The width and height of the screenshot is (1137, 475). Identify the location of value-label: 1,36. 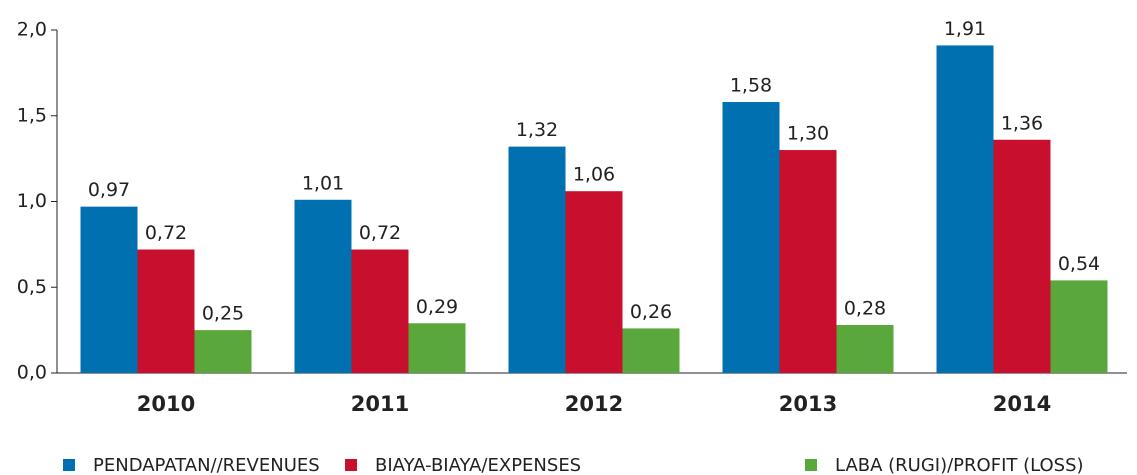
(1022, 123).